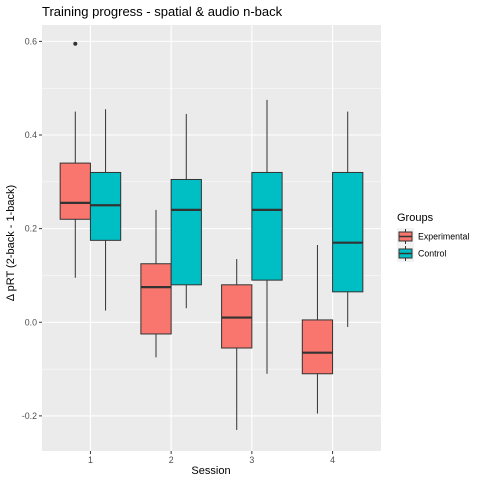 The width and height of the screenshot is (480, 480). I want to click on y-tick-label: 0.6, so click(31, 41).